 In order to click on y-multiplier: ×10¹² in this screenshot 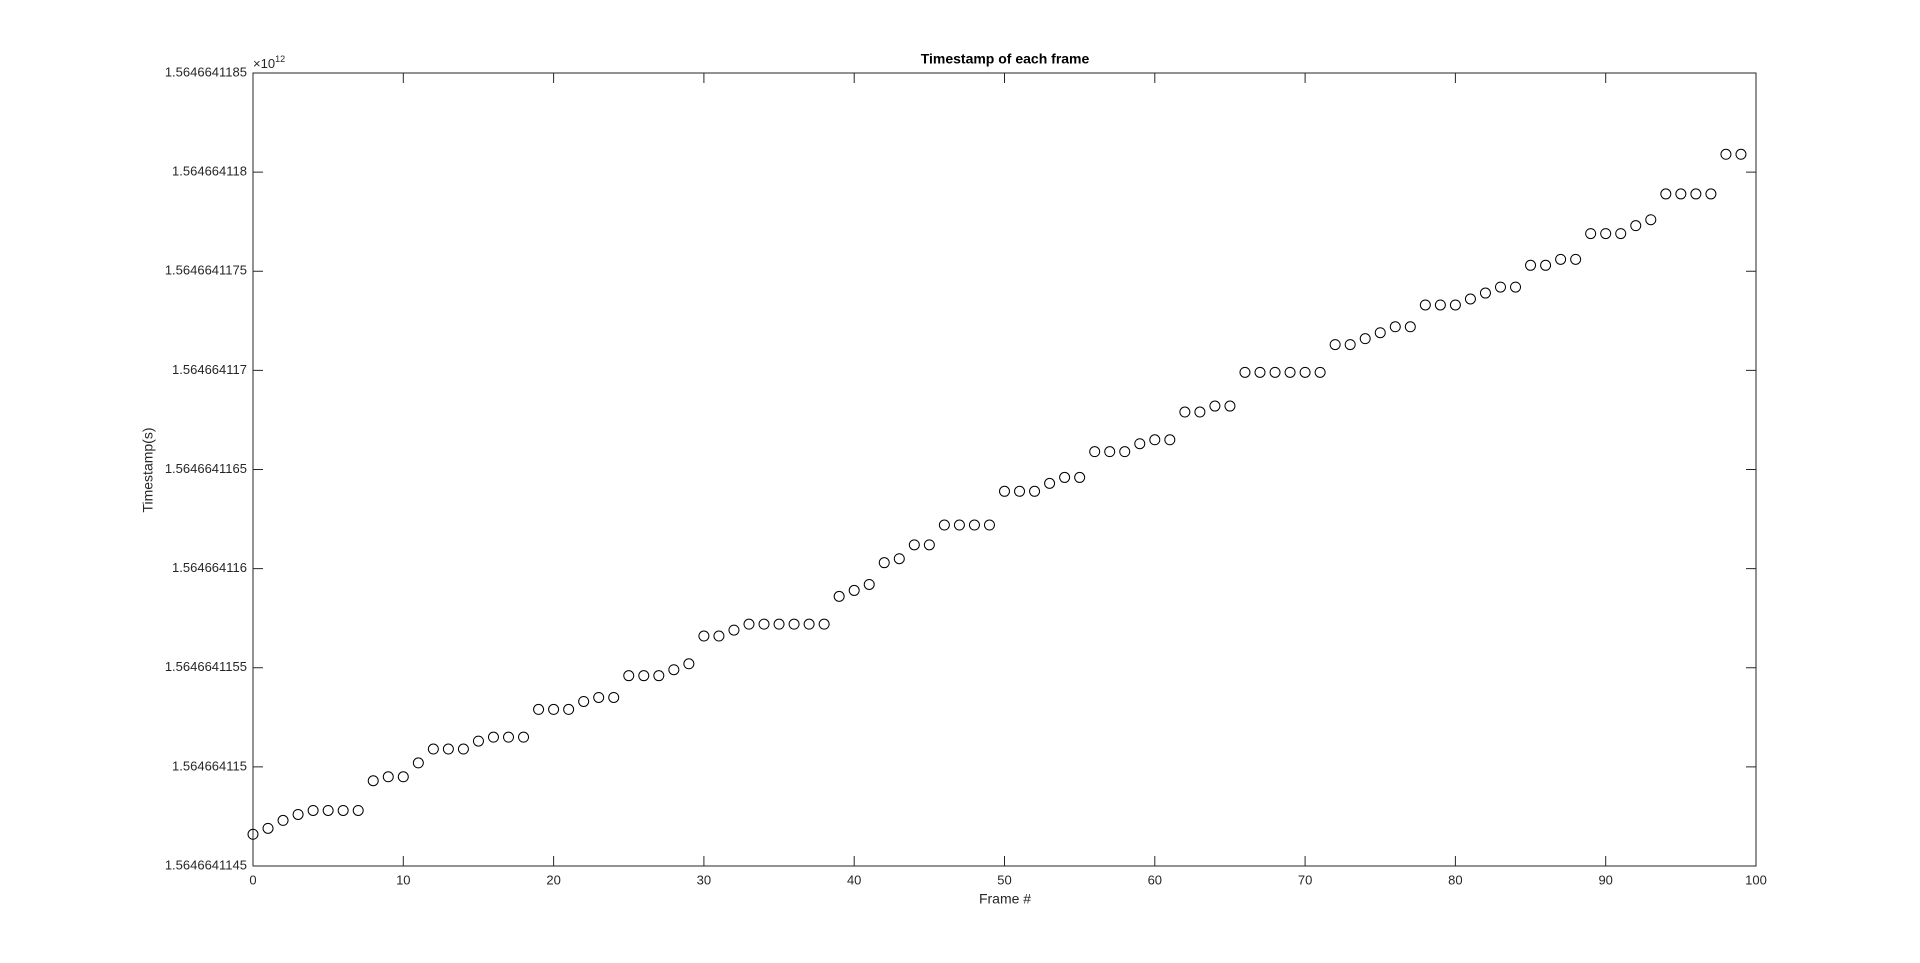, I will do `click(269, 62)`.